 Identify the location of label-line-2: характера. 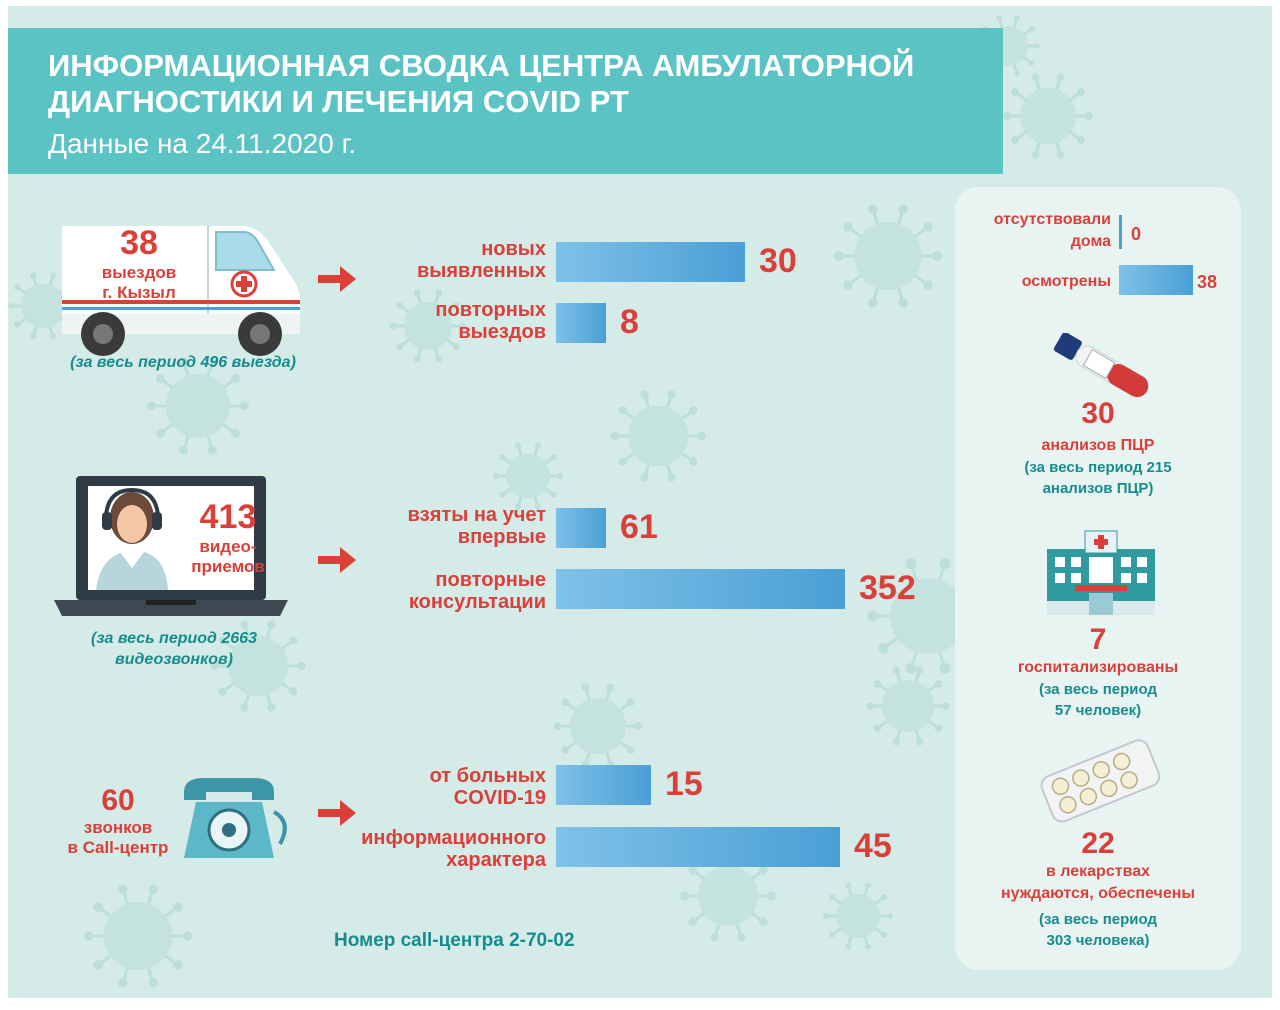
(496, 860).